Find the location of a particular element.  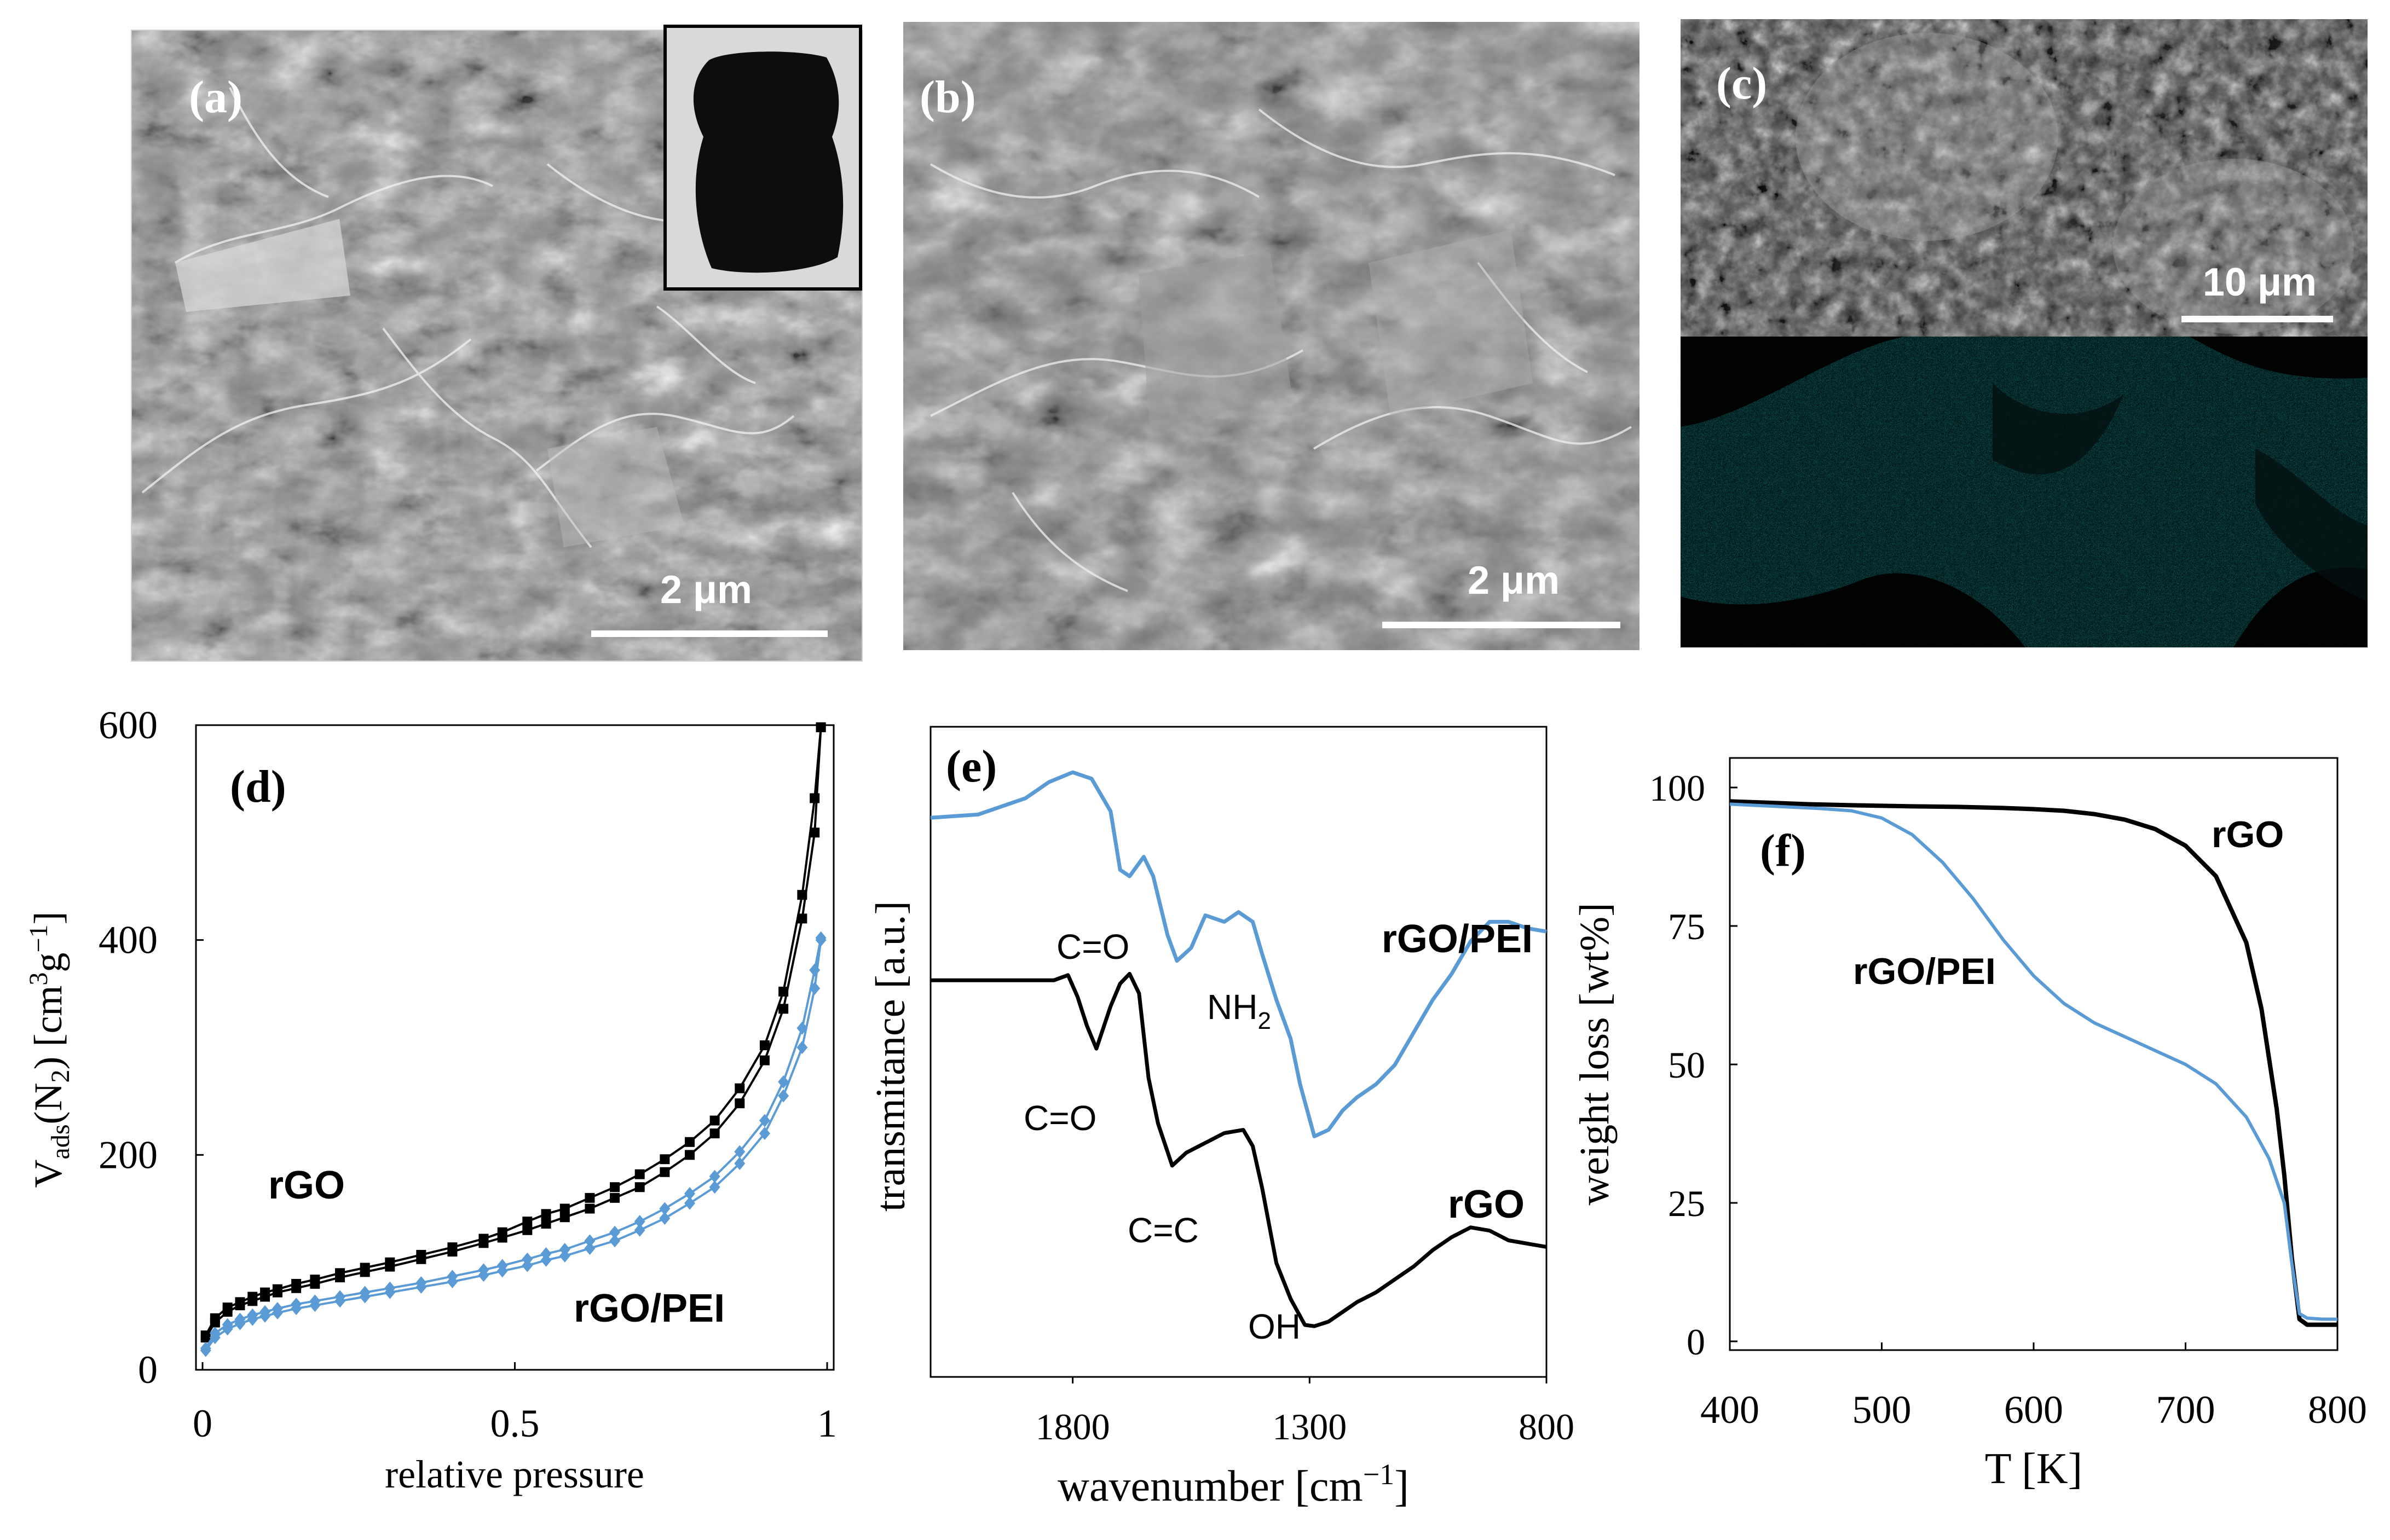

panel-c-sem-image is located at coordinates (2024, 178).